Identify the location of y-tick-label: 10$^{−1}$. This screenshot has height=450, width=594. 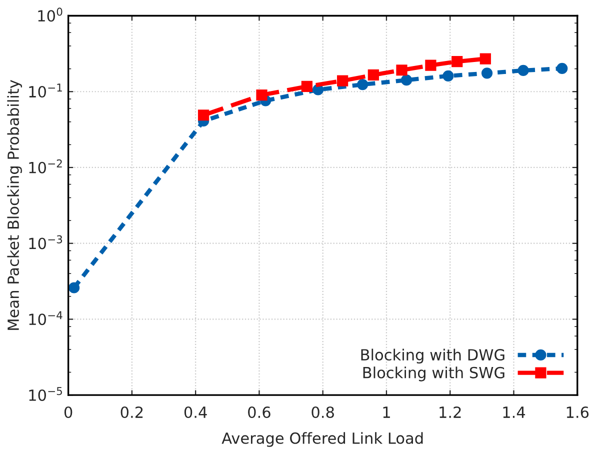
(45, 91).